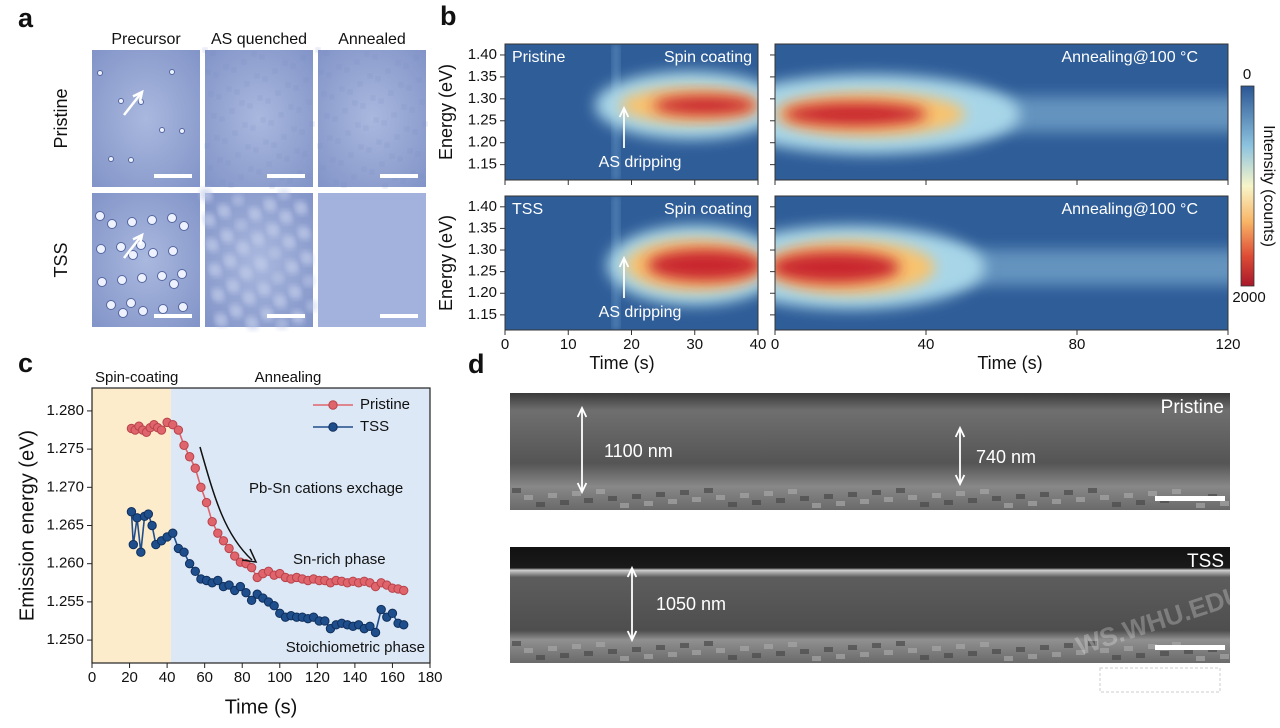 Image resolution: width=1280 pixels, height=728 pixels. Describe the element at coordinates (1192, 407) in the screenshot. I see `sample-label: Pristine` at that location.